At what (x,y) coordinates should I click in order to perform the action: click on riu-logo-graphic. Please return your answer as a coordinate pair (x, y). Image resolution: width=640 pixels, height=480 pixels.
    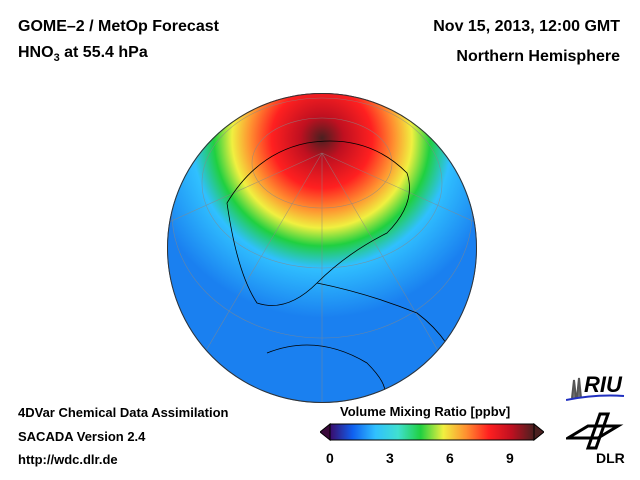
    Looking at the image, I should click on (595, 389).